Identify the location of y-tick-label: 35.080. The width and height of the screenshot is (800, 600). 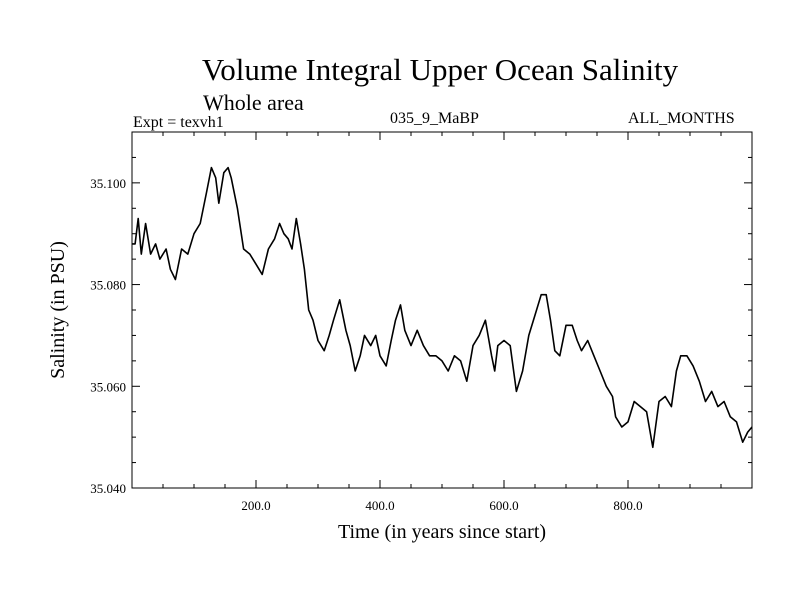
(108, 285).